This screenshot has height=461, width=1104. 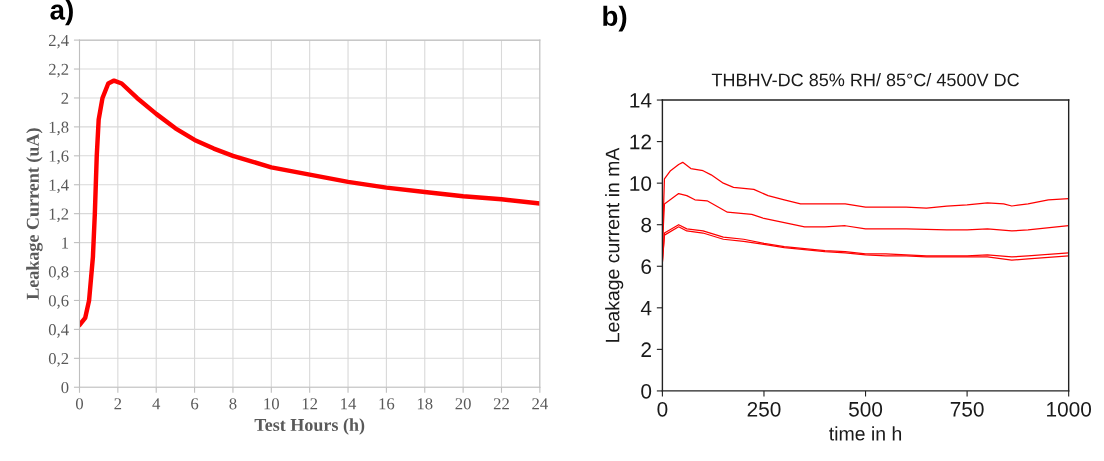 I want to click on x-tick-label: 250, so click(x=764, y=409).